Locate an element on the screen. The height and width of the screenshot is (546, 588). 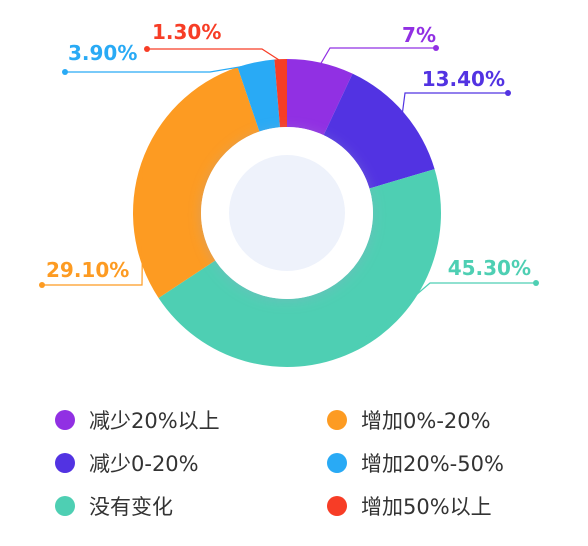
leader-line-increase-50-plus is located at coordinates (214, 55).